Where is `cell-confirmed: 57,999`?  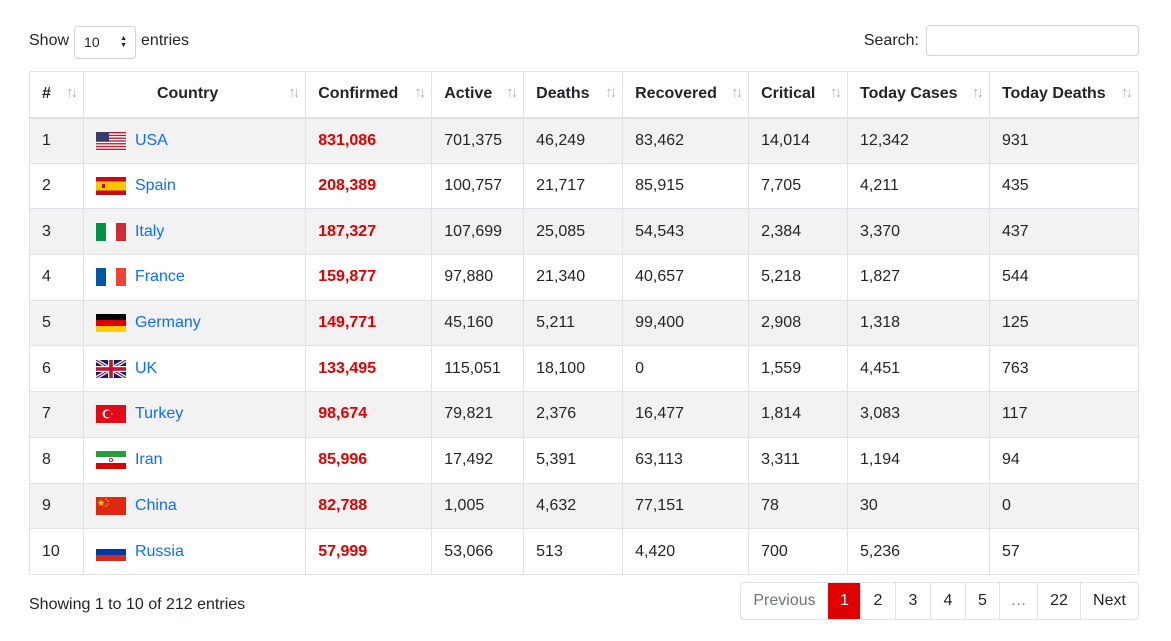
cell-confirmed: 57,999 is located at coordinates (369, 551).